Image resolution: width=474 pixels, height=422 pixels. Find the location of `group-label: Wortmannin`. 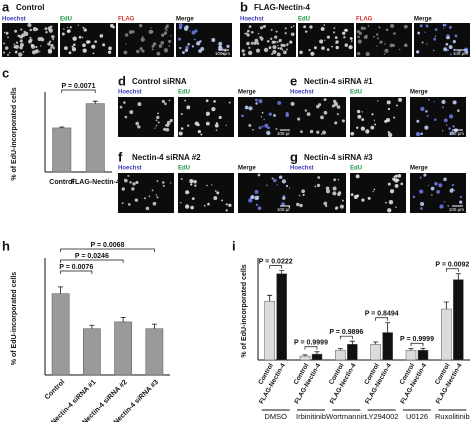

group-label: Wortmannin is located at coordinates (346, 416).